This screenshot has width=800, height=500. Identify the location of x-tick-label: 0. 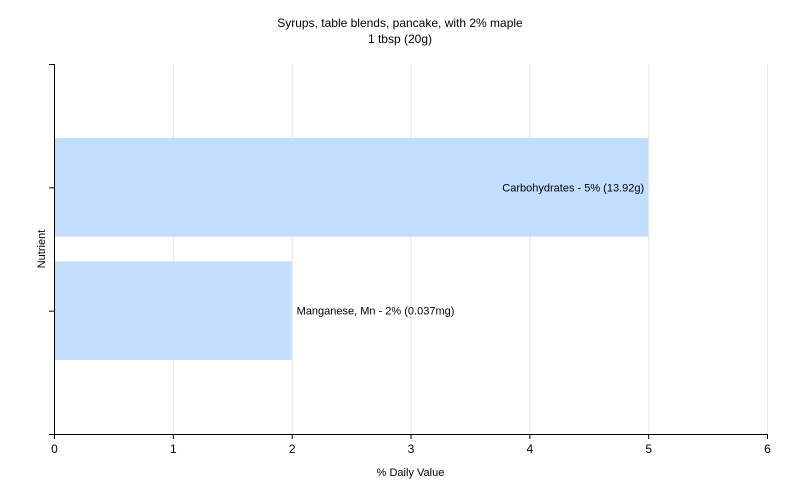
(54, 449).